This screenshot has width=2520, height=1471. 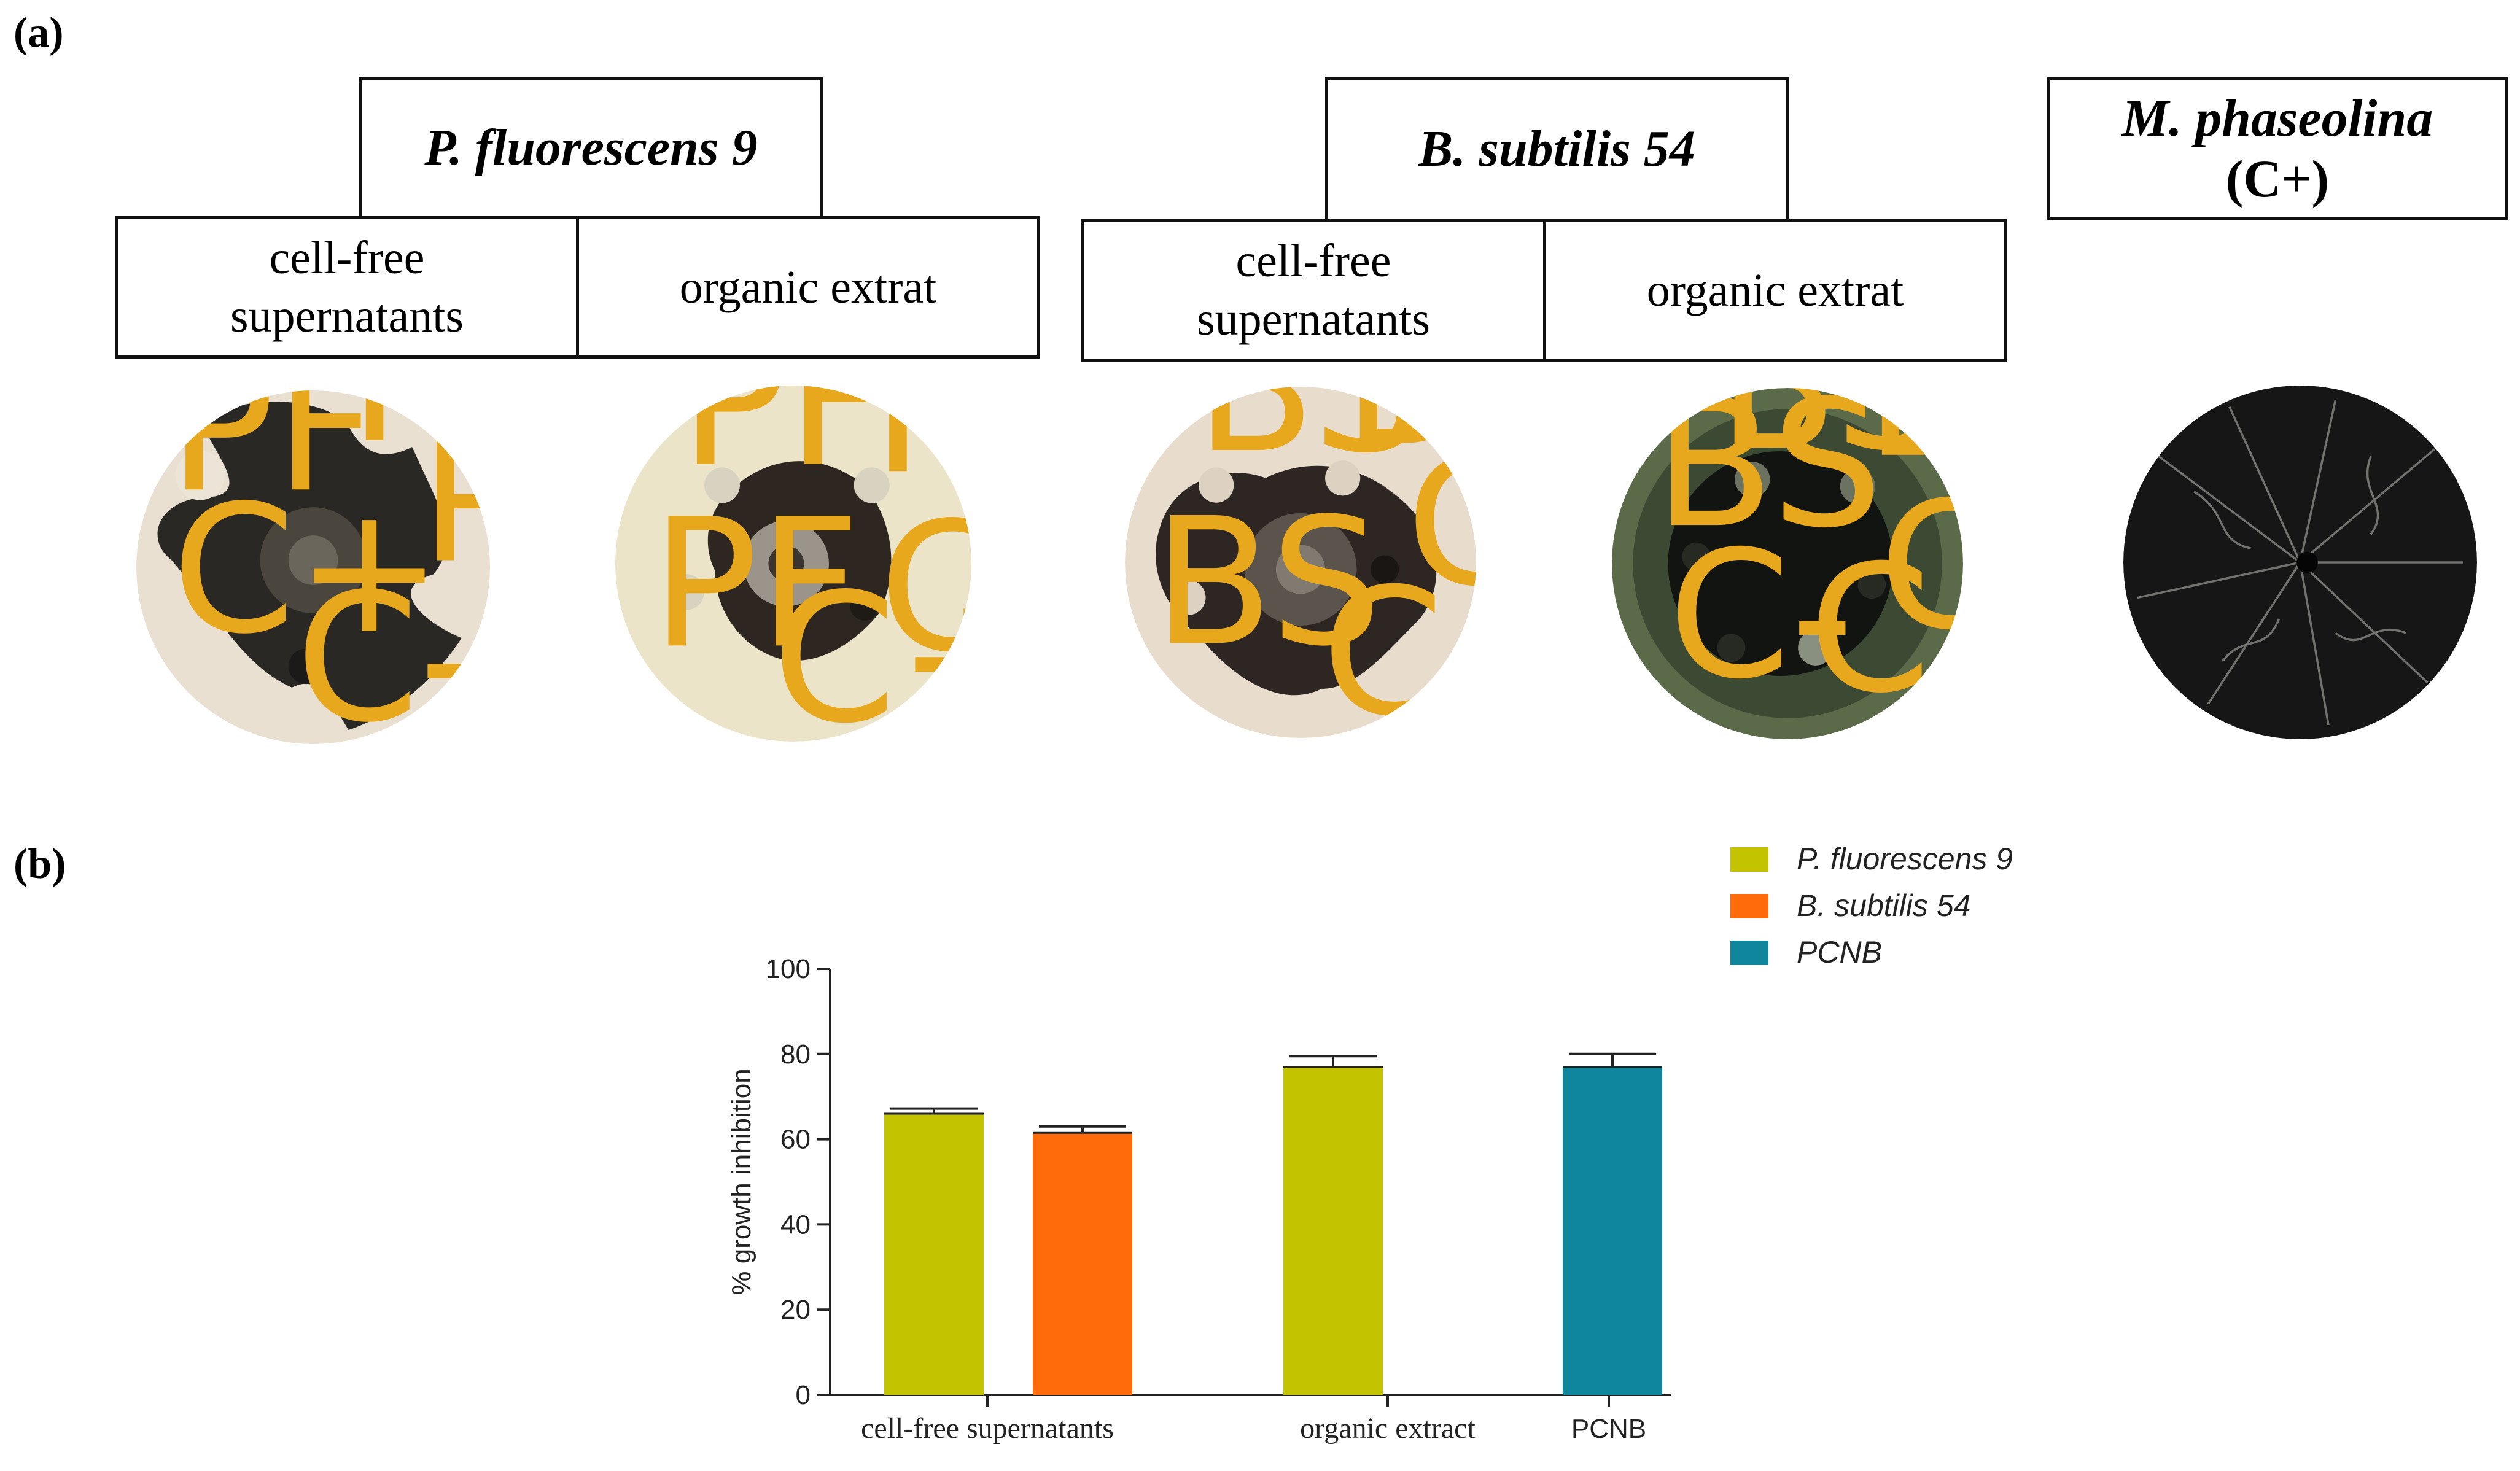 What do you see at coordinates (1608, 1429) in the screenshot?
I see `x-category-label: PCNB` at bounding box center [1608, 1429].